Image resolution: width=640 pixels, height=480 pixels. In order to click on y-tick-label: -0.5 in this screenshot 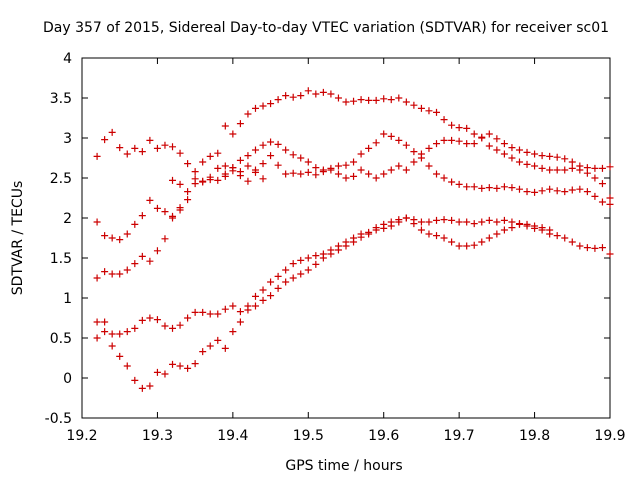, I will do `click(58, 419)`.